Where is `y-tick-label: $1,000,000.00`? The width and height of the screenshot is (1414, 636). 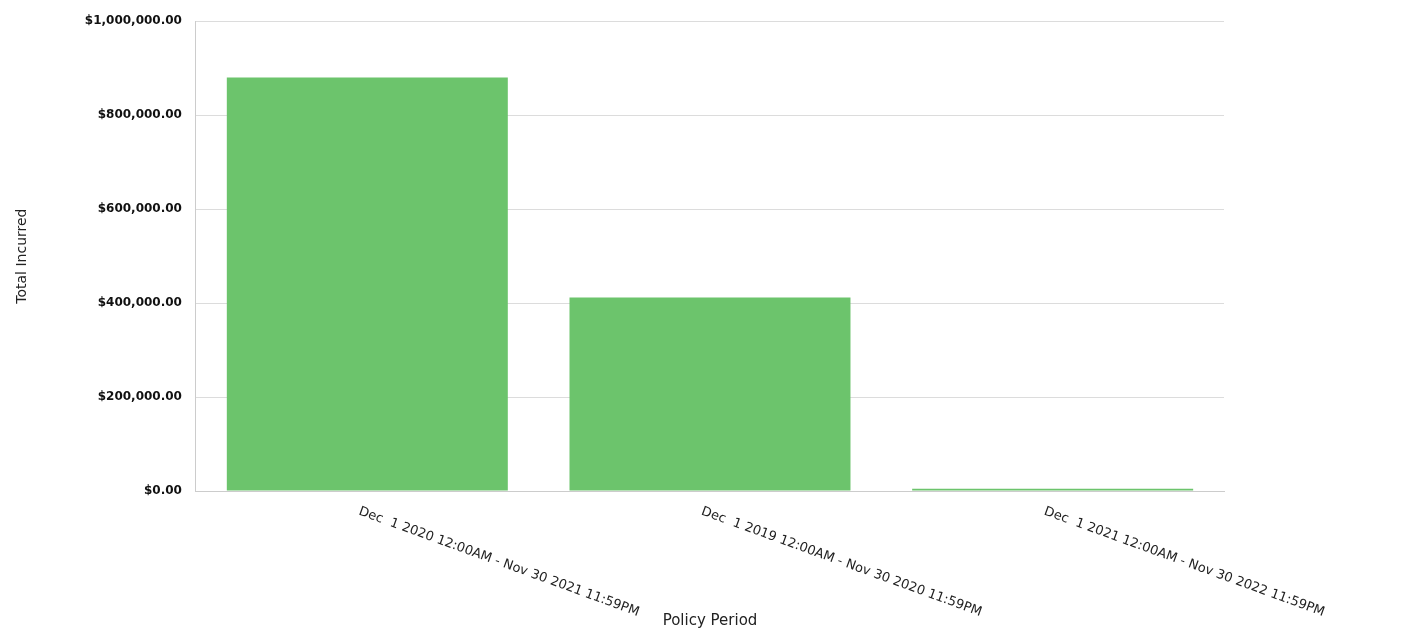 y-tick-label: $1,000,000.00 is located at coordinates (133, 20).